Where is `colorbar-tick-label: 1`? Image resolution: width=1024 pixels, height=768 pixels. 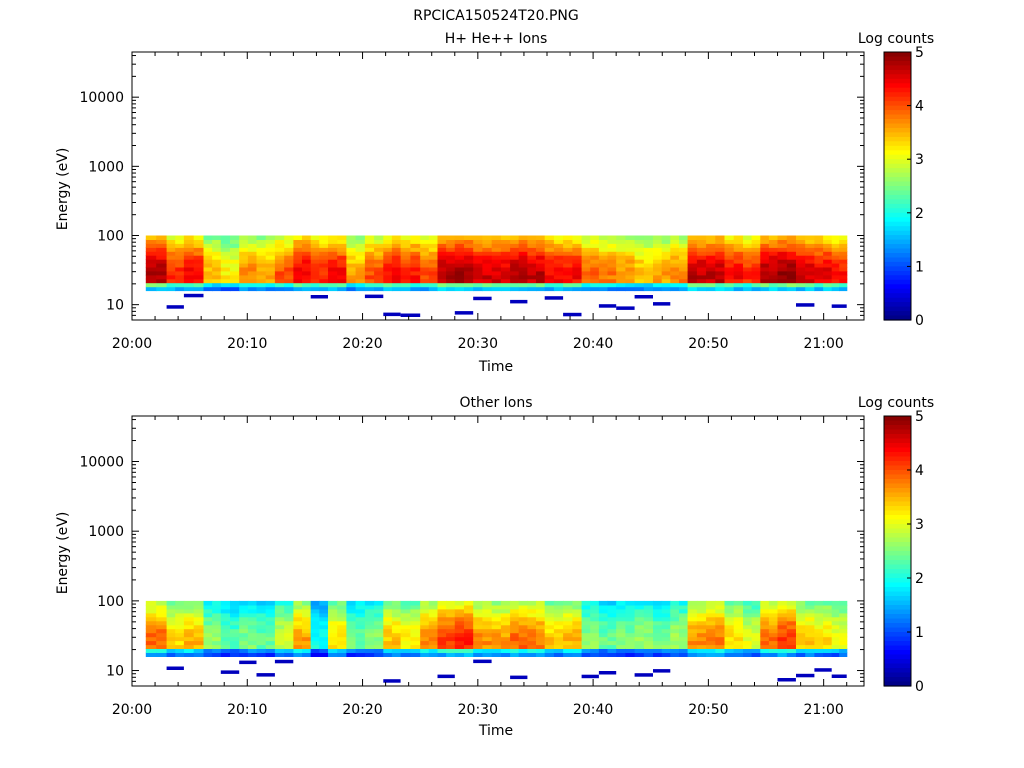 colorbar-tick-label: 1 is located at coordinates (919, 633).